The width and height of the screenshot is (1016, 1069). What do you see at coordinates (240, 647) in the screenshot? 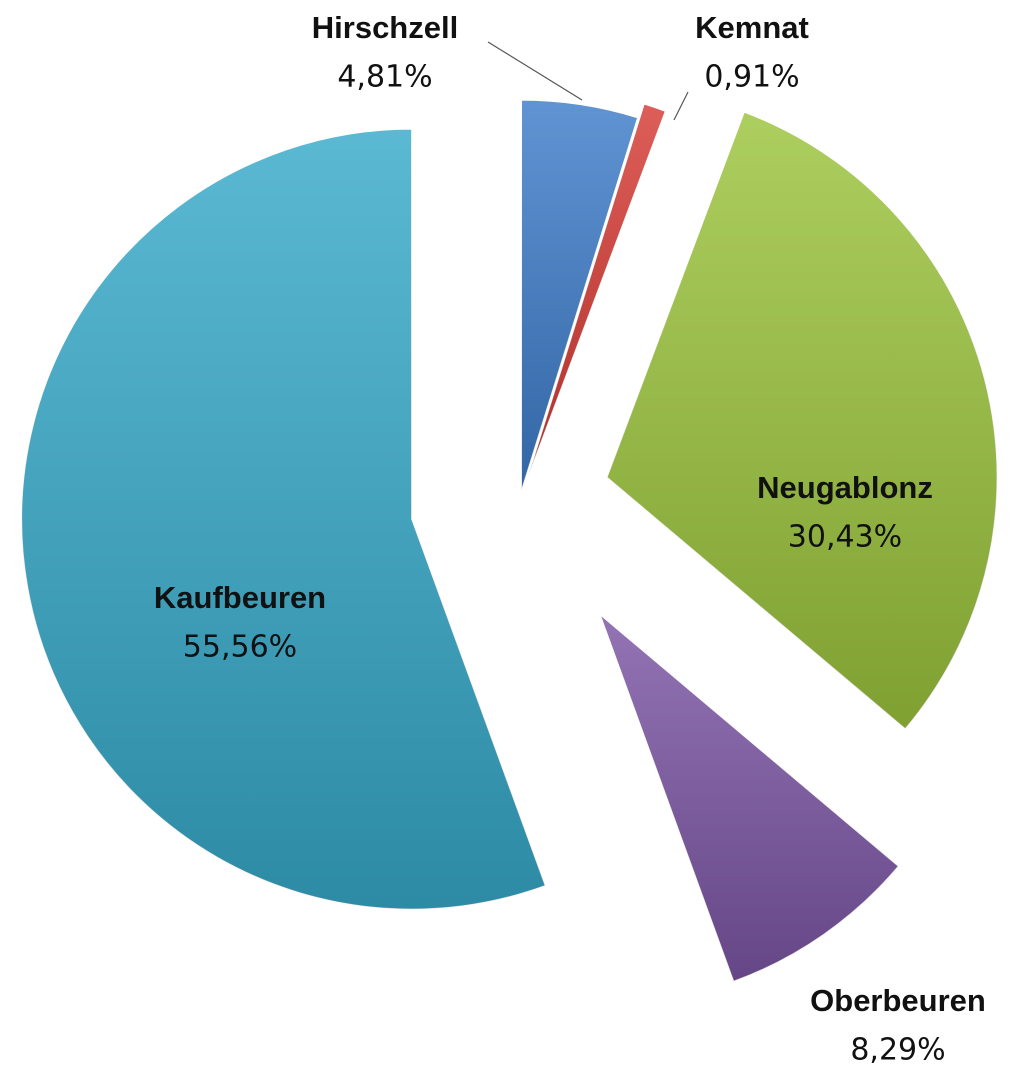
I see `slice-value: 55,56%` at bounding box center [240, 647].